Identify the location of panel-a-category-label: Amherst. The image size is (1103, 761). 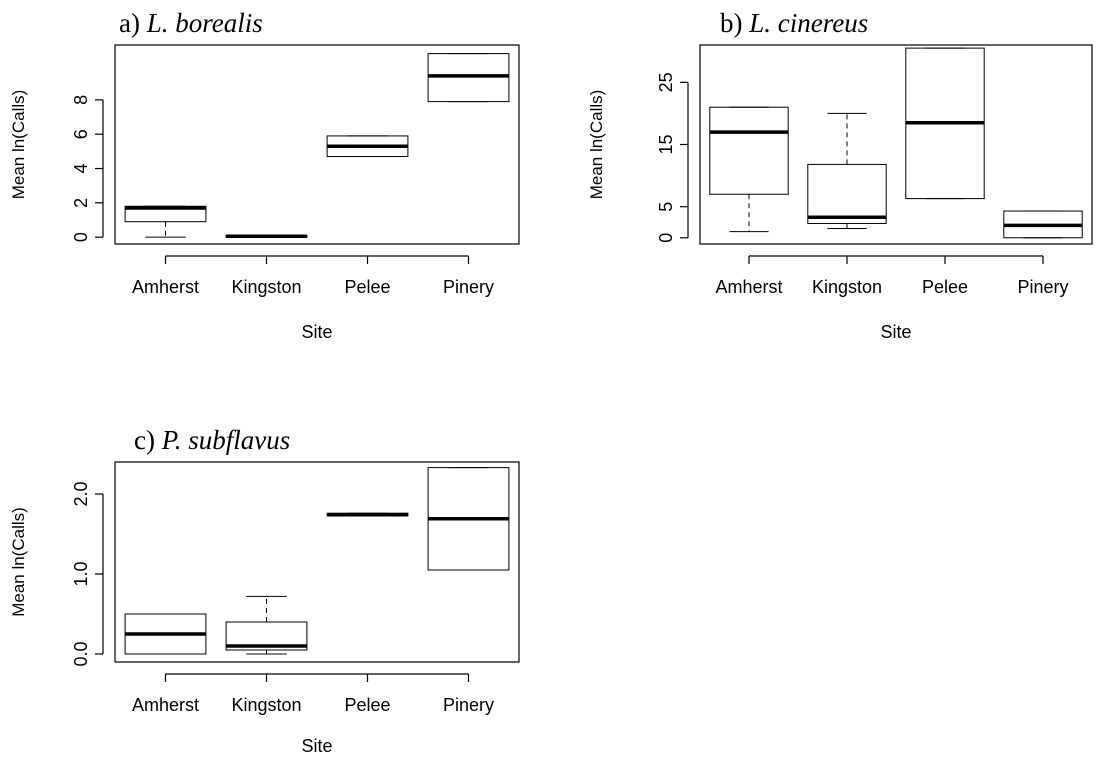
(165, 287).